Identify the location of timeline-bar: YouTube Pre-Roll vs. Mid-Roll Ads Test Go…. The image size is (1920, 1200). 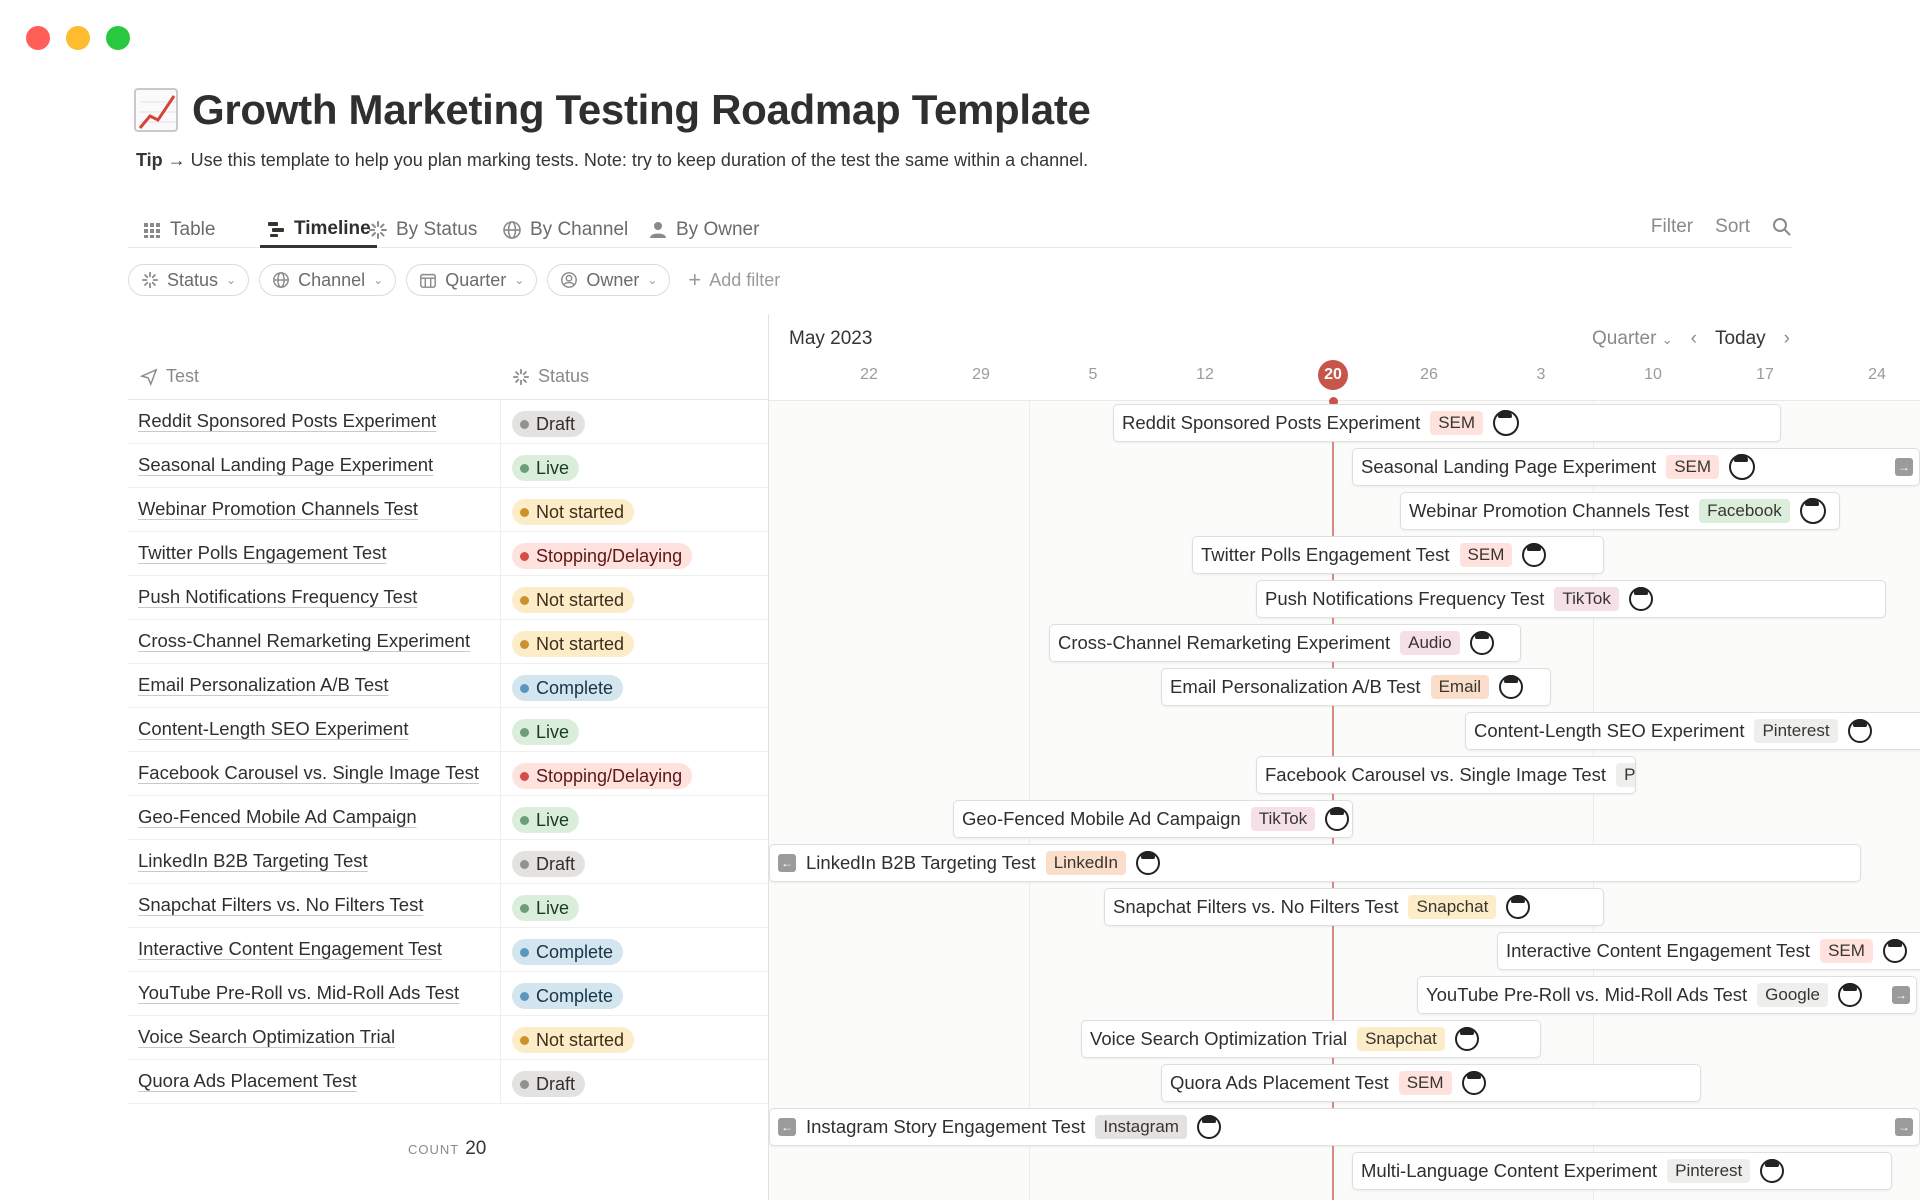
(1667, 995).